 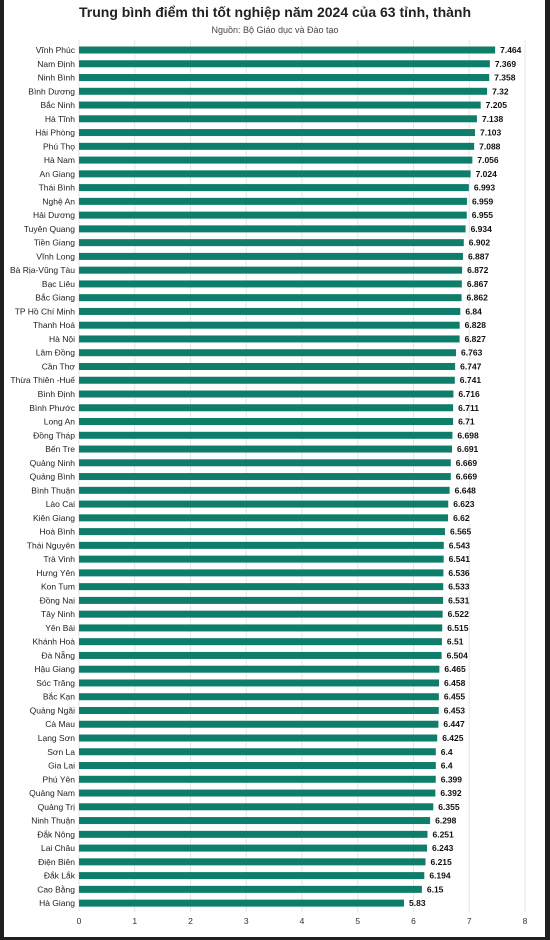 I want to click on value-label: 6.543, so click(x=460, y=545).